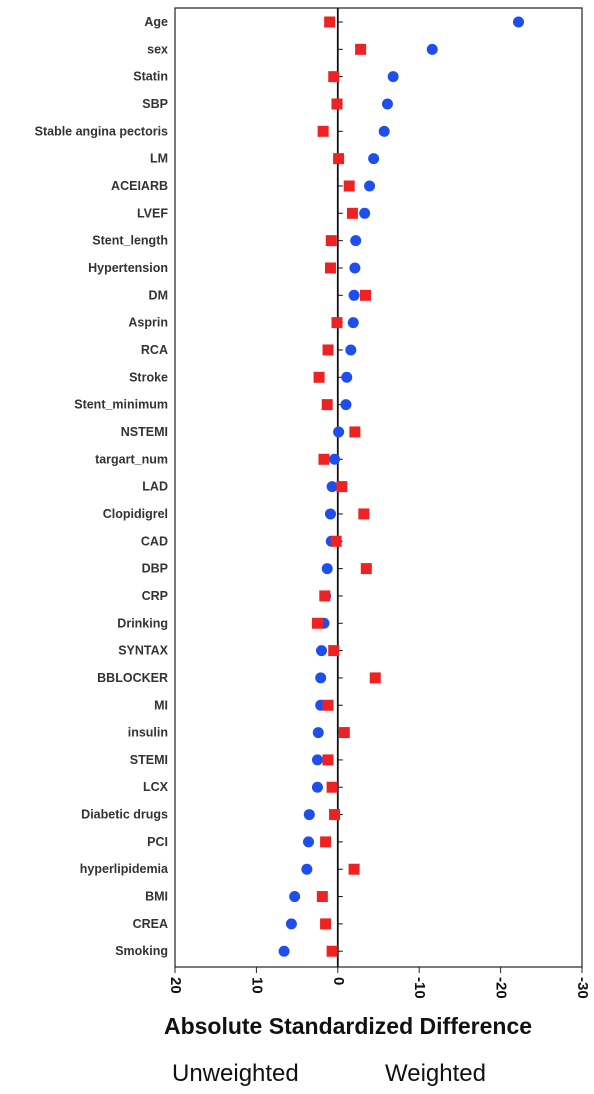  What do you see at coordinates (155, 104) in the screenshot?
I see `y-tick-label: SBP` at bounding box center [155, 104].